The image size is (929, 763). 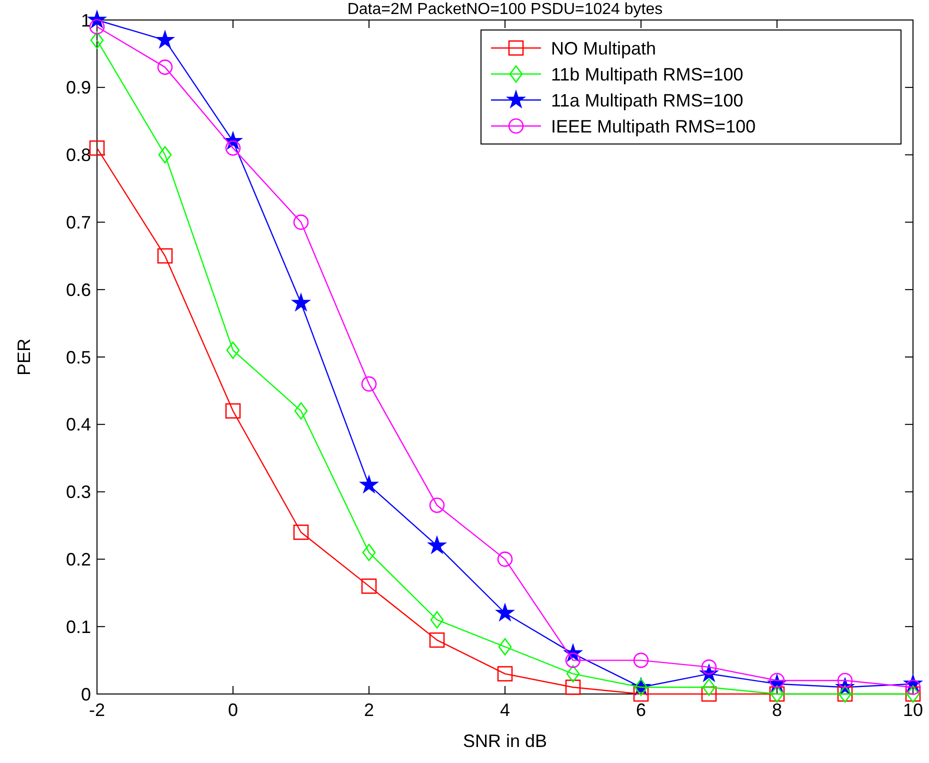 I want to click on x-tick-label: 2, so click(x=369, y=710).